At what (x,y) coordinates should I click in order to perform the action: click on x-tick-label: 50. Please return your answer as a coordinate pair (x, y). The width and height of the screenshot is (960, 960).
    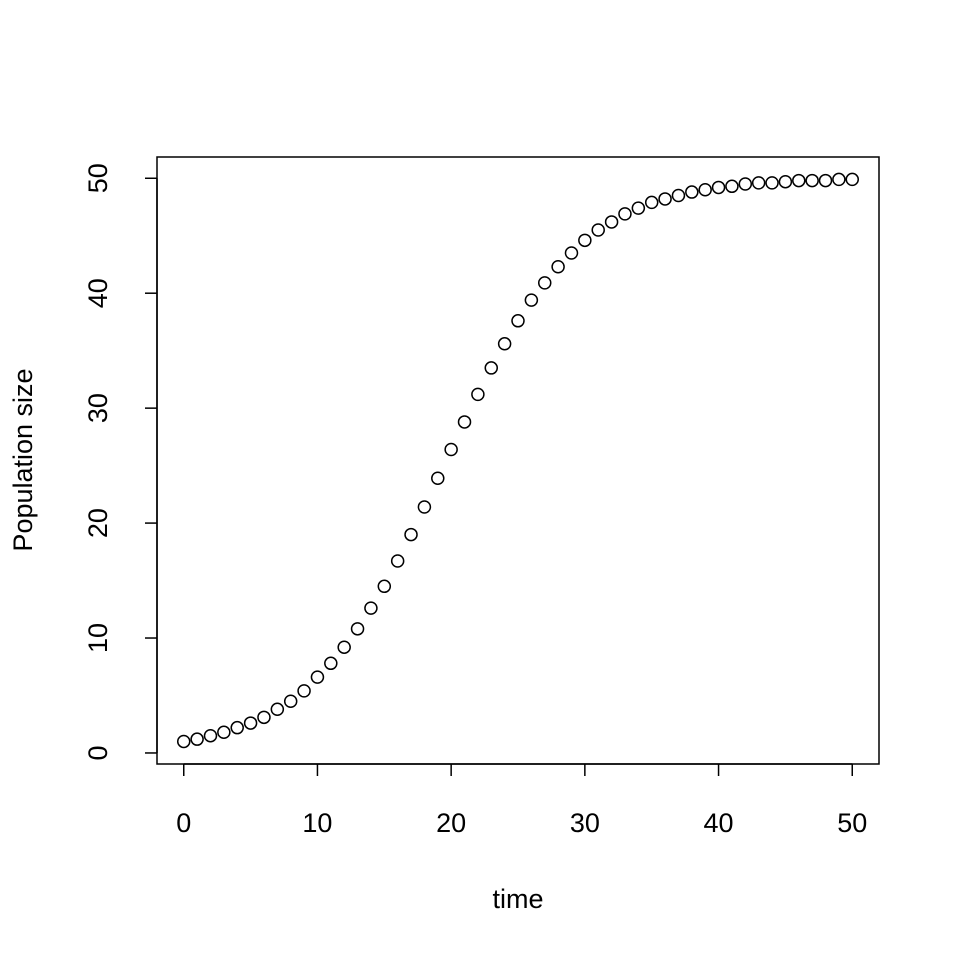
    Looking at the image, I should click on (852, 823).